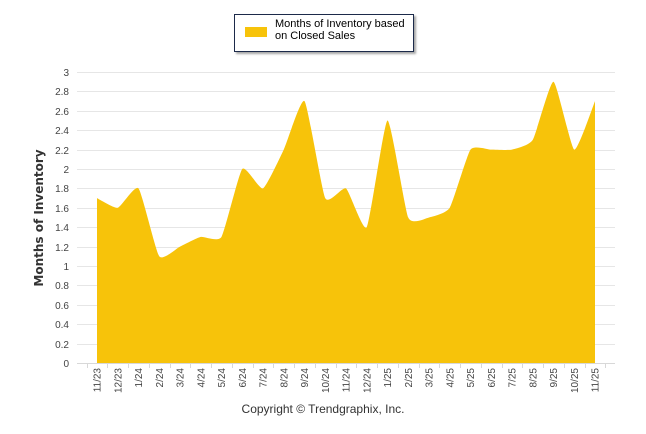 The image size is (646, 434). I want to click on y-tick-label: 1.6, so click(62, 209).